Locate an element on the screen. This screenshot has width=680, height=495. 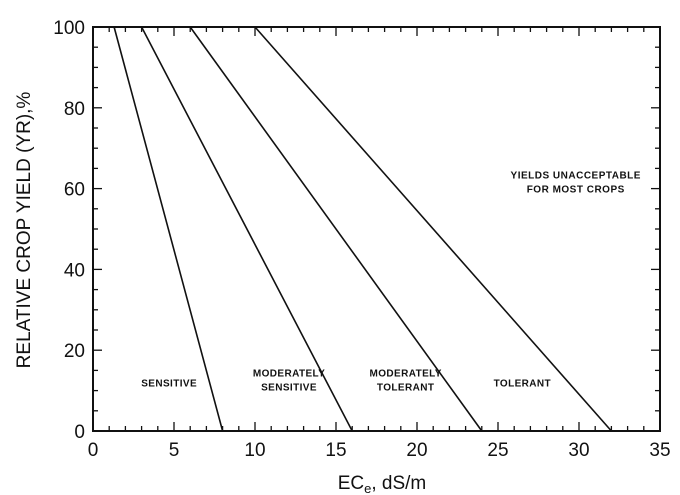
annotation-line: YIELDS UNACCEPTABLE is located at coordinates (576, 176).